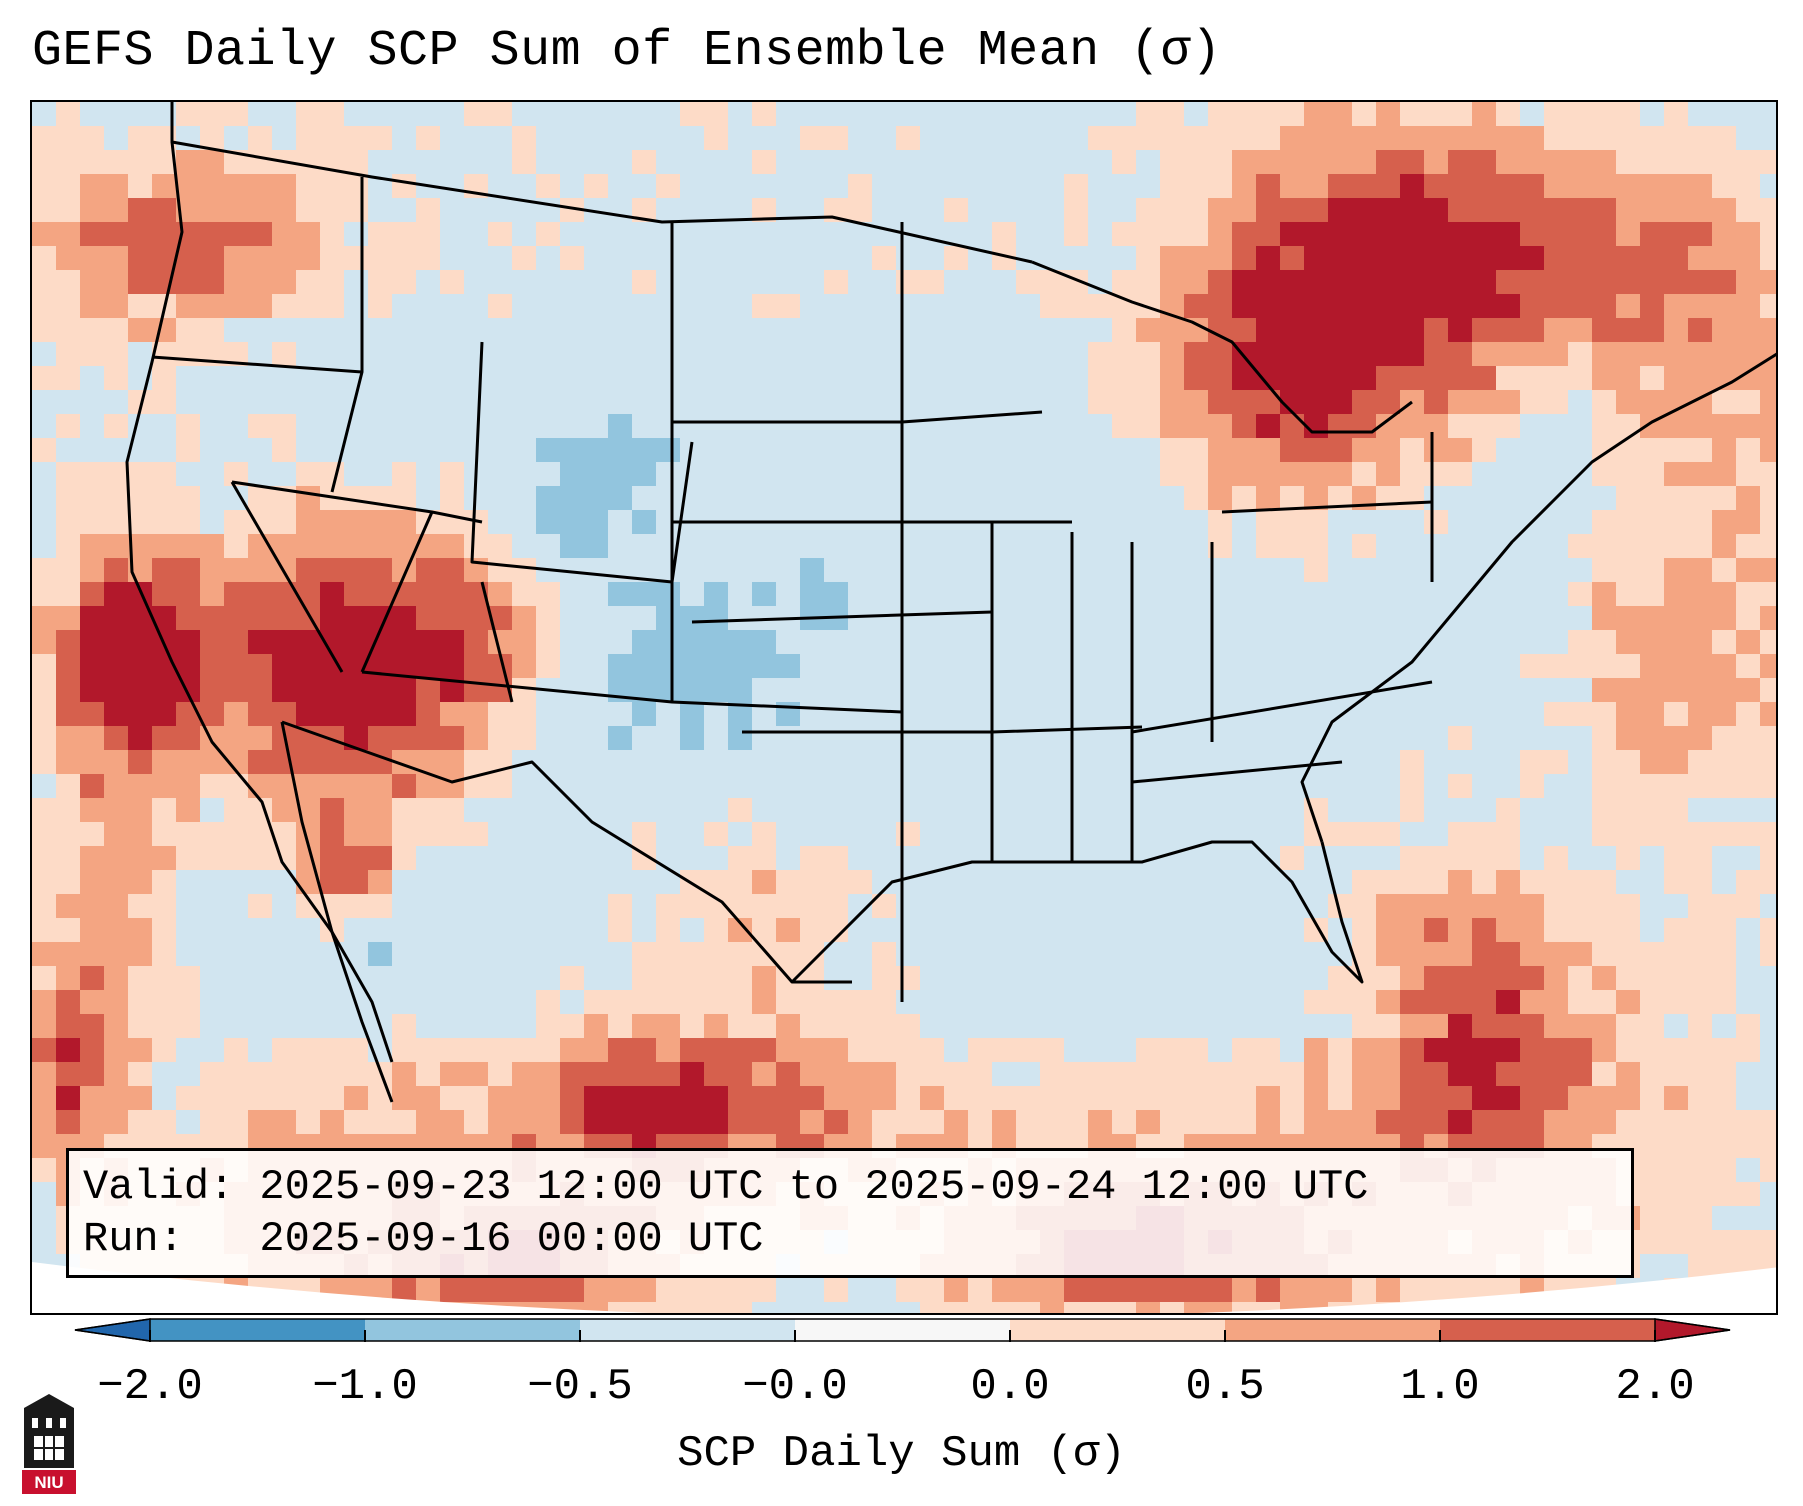 This screenshot has width=1803, height=1506. What do you see at coordinates (337, 912) in the screenshot?
I see `baja-coastline` at bounding box center [337, 912].